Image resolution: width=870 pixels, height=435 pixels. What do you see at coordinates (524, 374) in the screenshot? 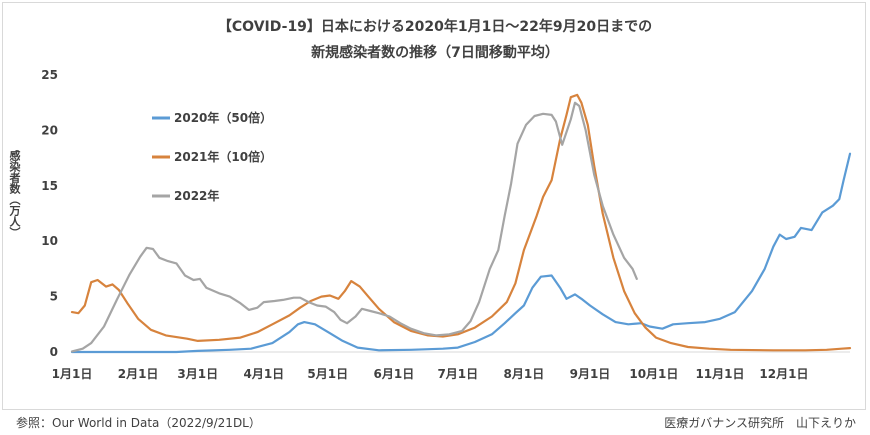
I see `x-tick-label: 8月1日` at bounding box center [524, 374].